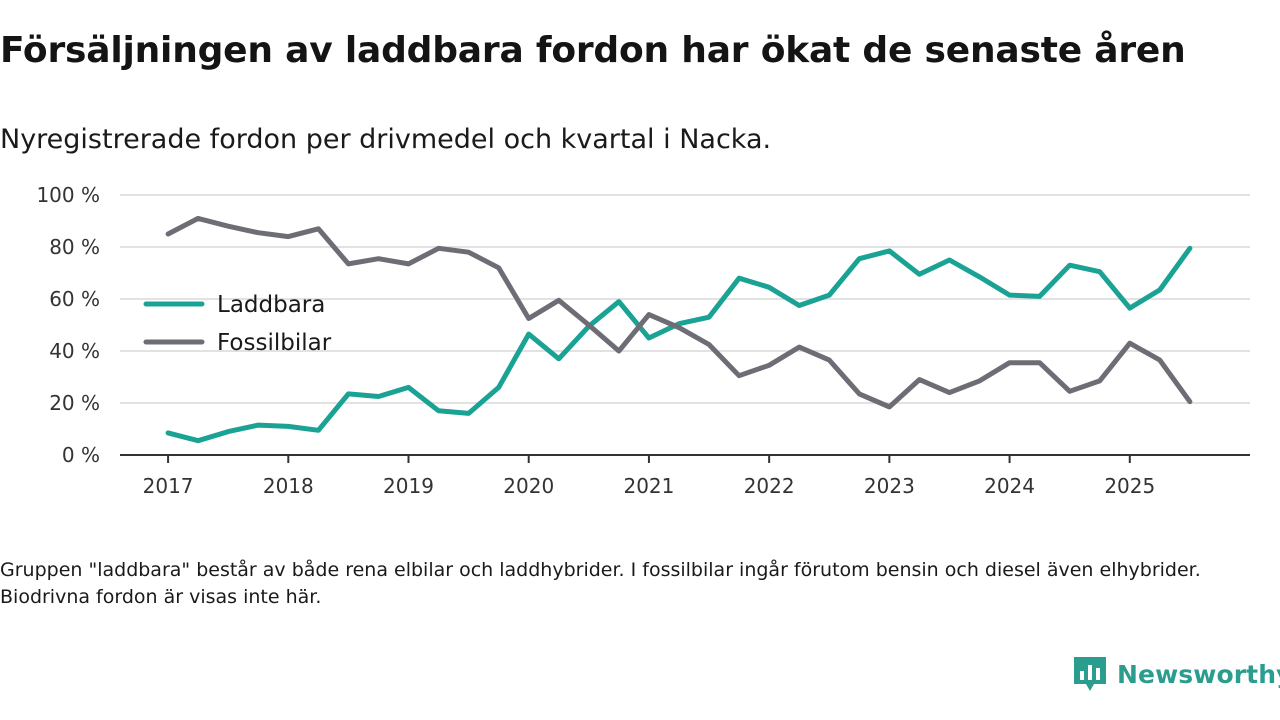 Image resolution: width=1280 pixels, height=720 pixels. What do you see at coordinates (74, 299) in the screenshot?
I see `y-tick-label: 60 %` at bounding box center [74, 299].